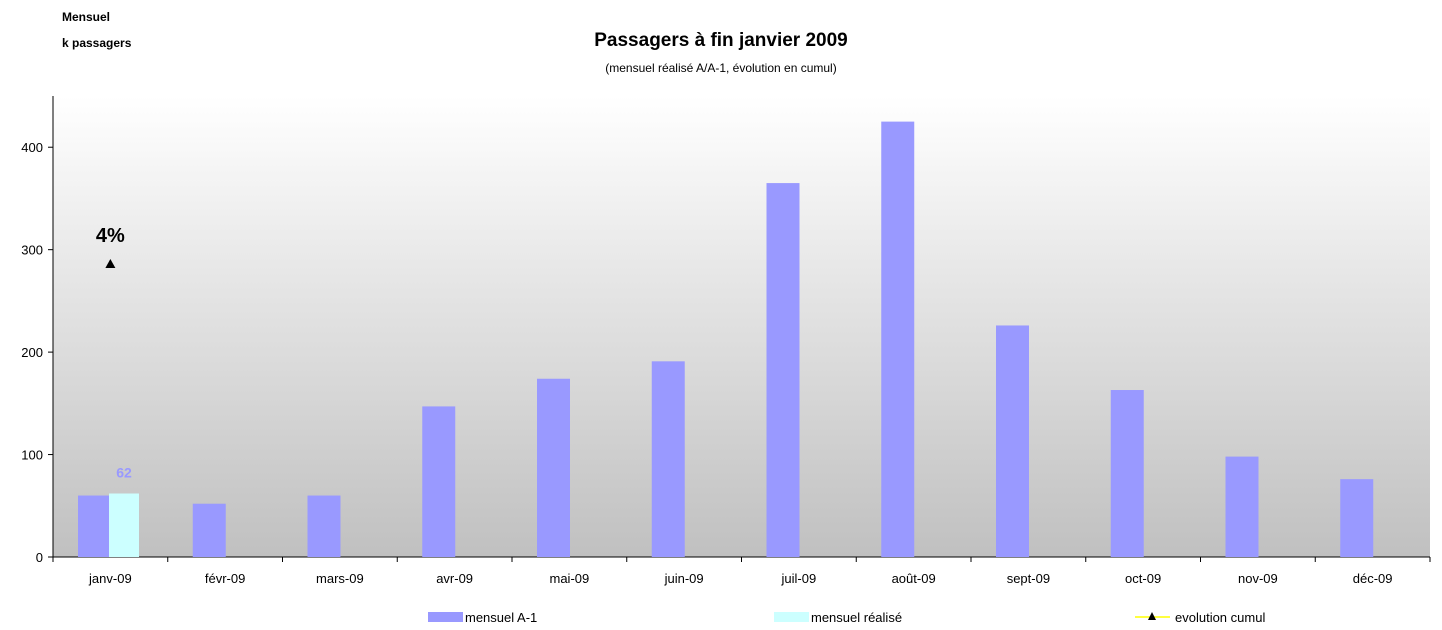  What do you see at coordinates (791, 617) in the screenshot?
I see `legend-swatch-mensuel-realise` at bounding box center [791, 617].